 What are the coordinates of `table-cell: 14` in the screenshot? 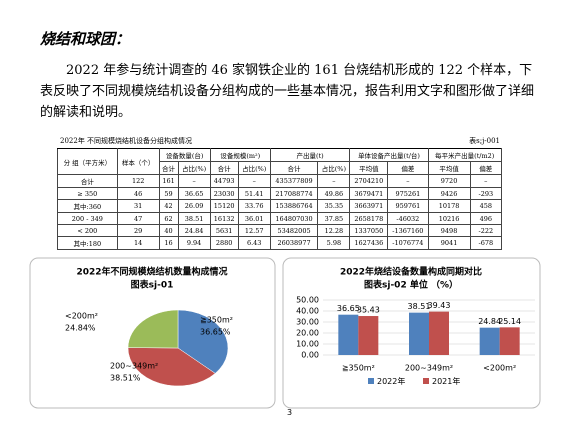 It's located at (138, 243).